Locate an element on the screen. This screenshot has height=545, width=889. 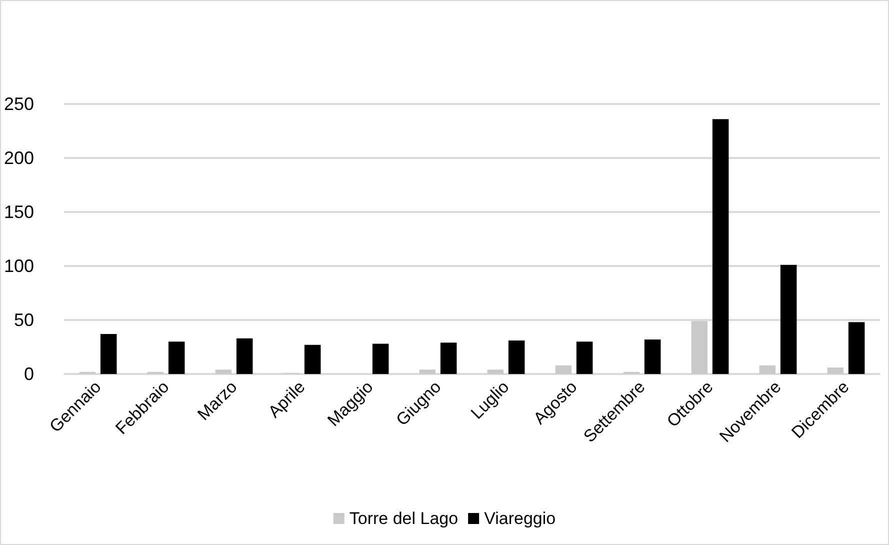
y-tick-label: 250 is located at coordinates (19, 104).